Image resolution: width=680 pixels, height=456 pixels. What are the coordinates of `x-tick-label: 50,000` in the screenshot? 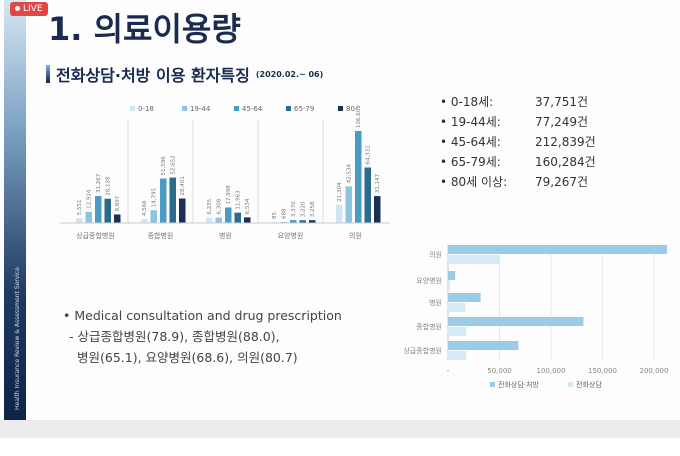 It's located at (499, 371).